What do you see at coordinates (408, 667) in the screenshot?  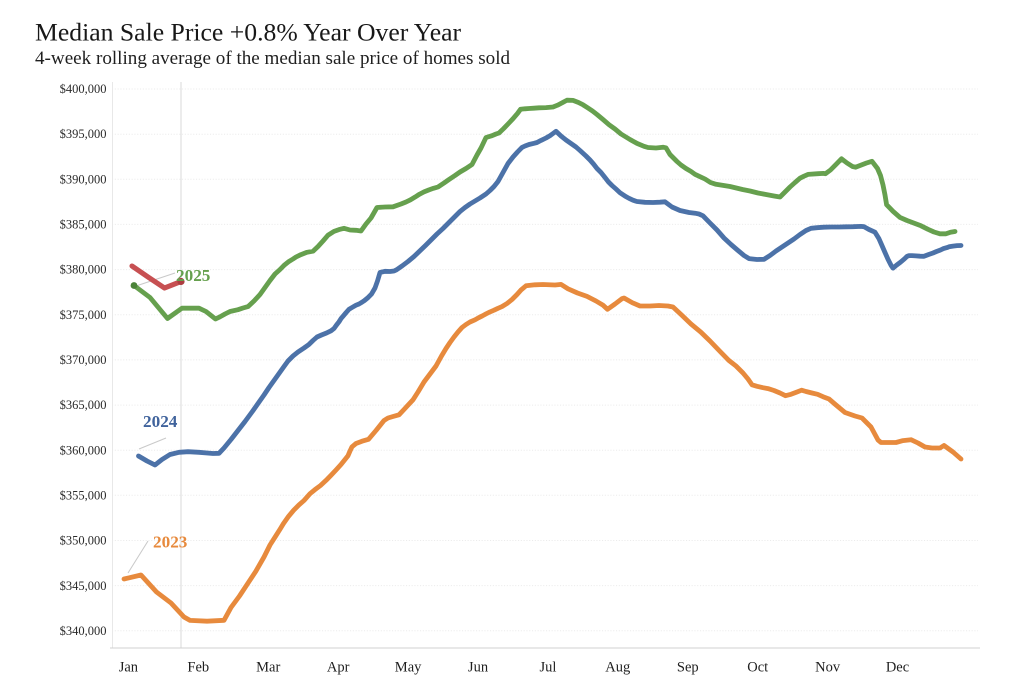 I see `svg-text: May` at bounding box center [408, 667].